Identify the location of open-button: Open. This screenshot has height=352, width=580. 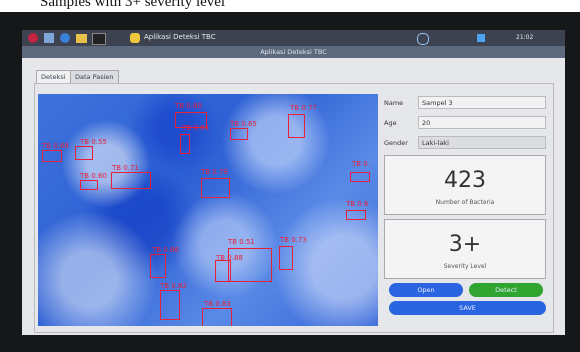
(426, 290).